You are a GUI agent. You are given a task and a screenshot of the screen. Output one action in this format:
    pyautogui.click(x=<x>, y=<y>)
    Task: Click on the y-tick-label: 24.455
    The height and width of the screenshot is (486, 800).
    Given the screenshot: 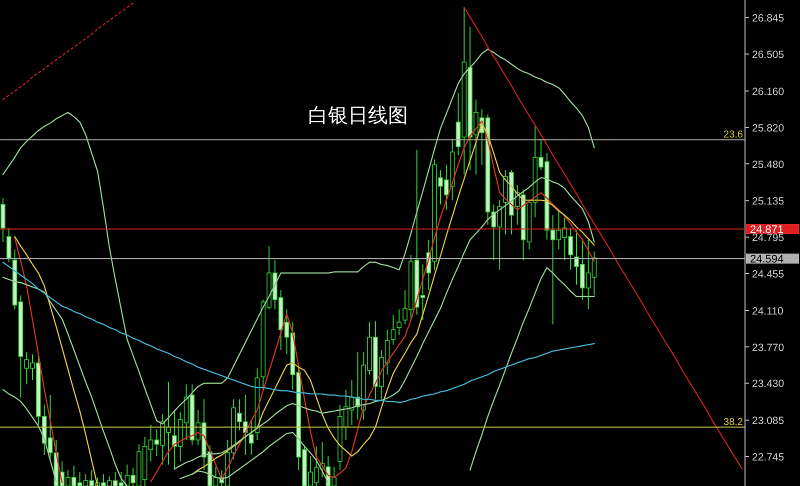 What is the action you would take?
    pyautogui.click(x=768, y=274)
    